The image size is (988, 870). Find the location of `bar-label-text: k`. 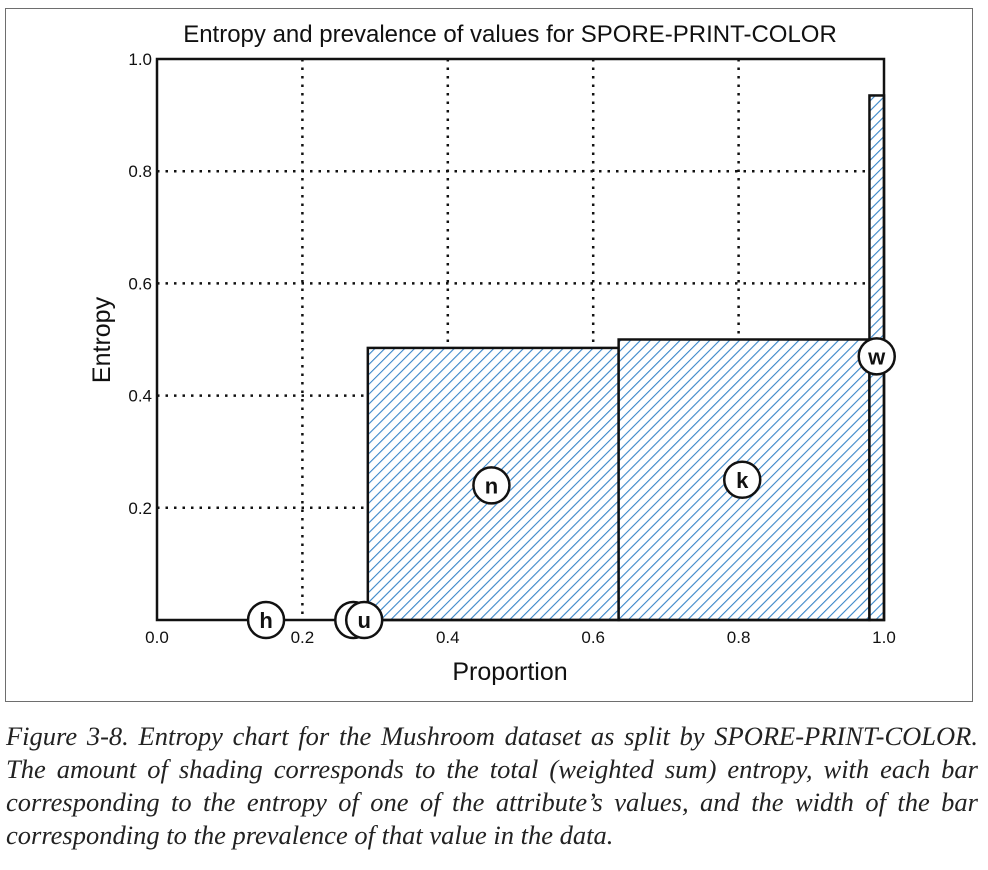

bar-label-text: k is located at coordinates (742, 480).